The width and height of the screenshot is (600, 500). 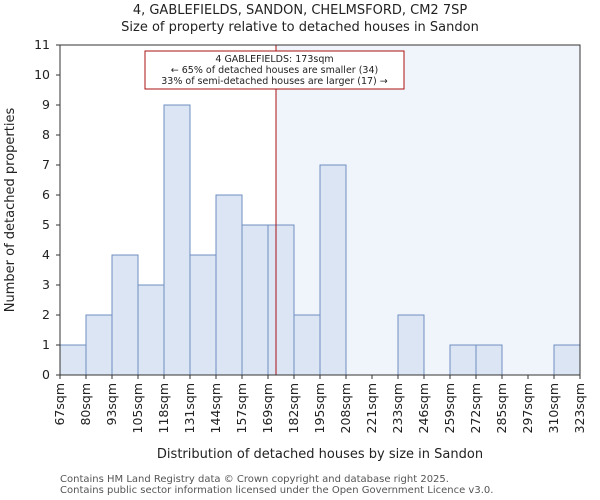 I want to click on x-tick-label: 221sqm, so click(x=371, y=408).